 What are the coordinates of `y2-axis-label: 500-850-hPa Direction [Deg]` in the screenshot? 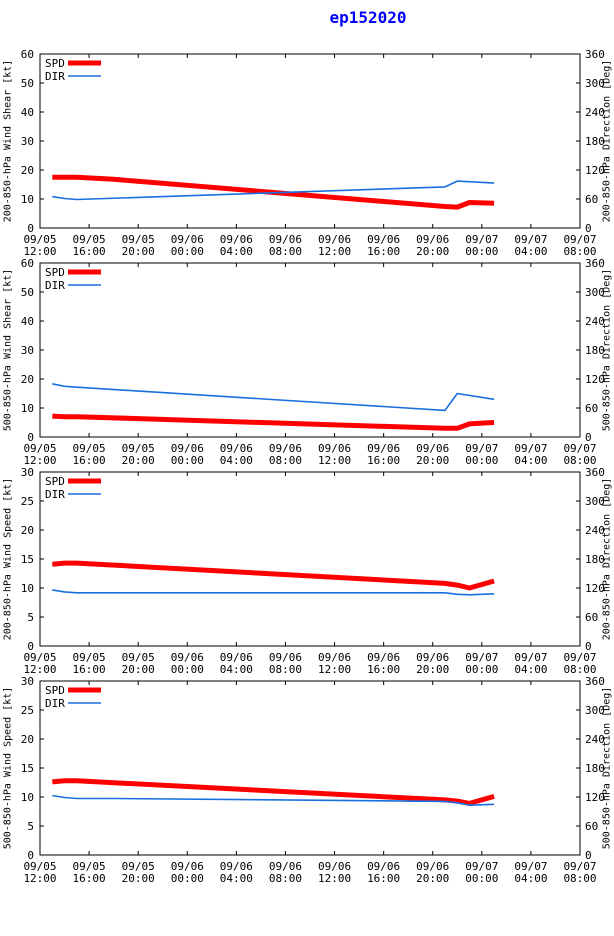 It's located at (607, 350).